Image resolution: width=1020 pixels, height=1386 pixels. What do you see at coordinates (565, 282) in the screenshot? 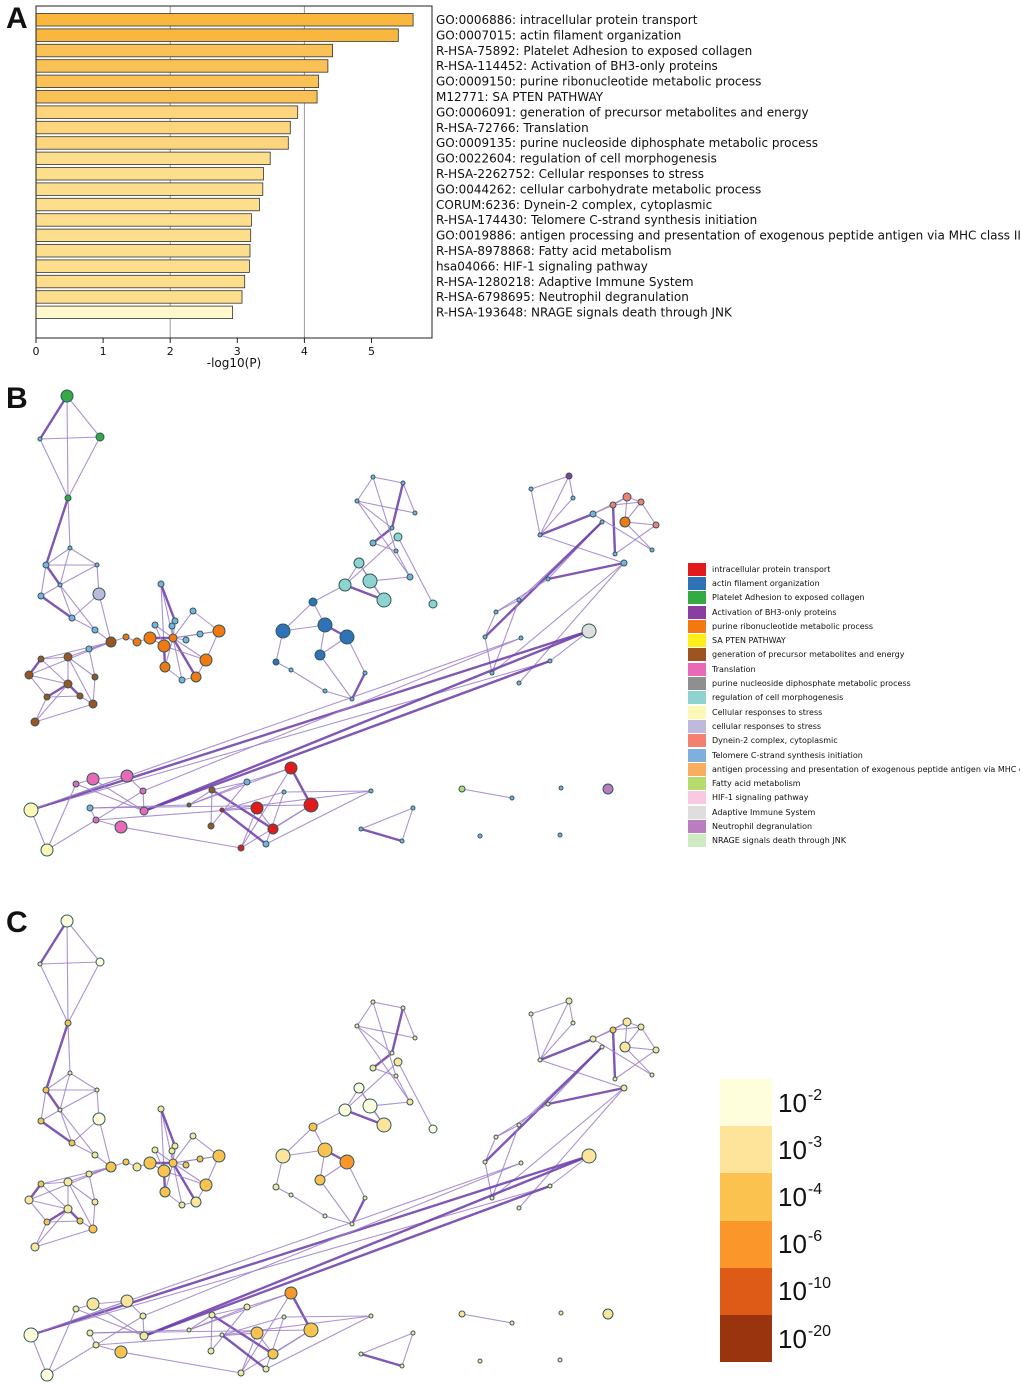
I see `category-label: R-HSA-1280218: Adaptive Immune System` at bounding box center [565, 282].